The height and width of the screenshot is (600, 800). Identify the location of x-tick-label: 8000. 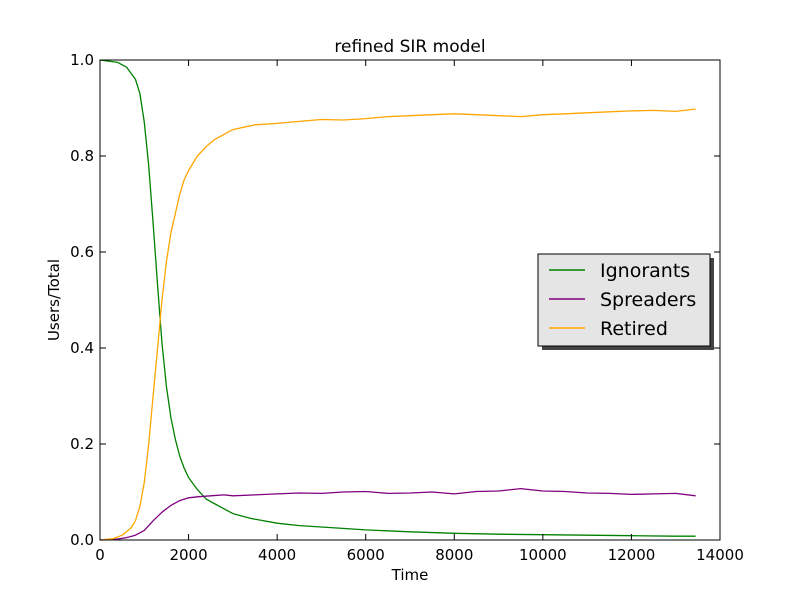
(454, 555).